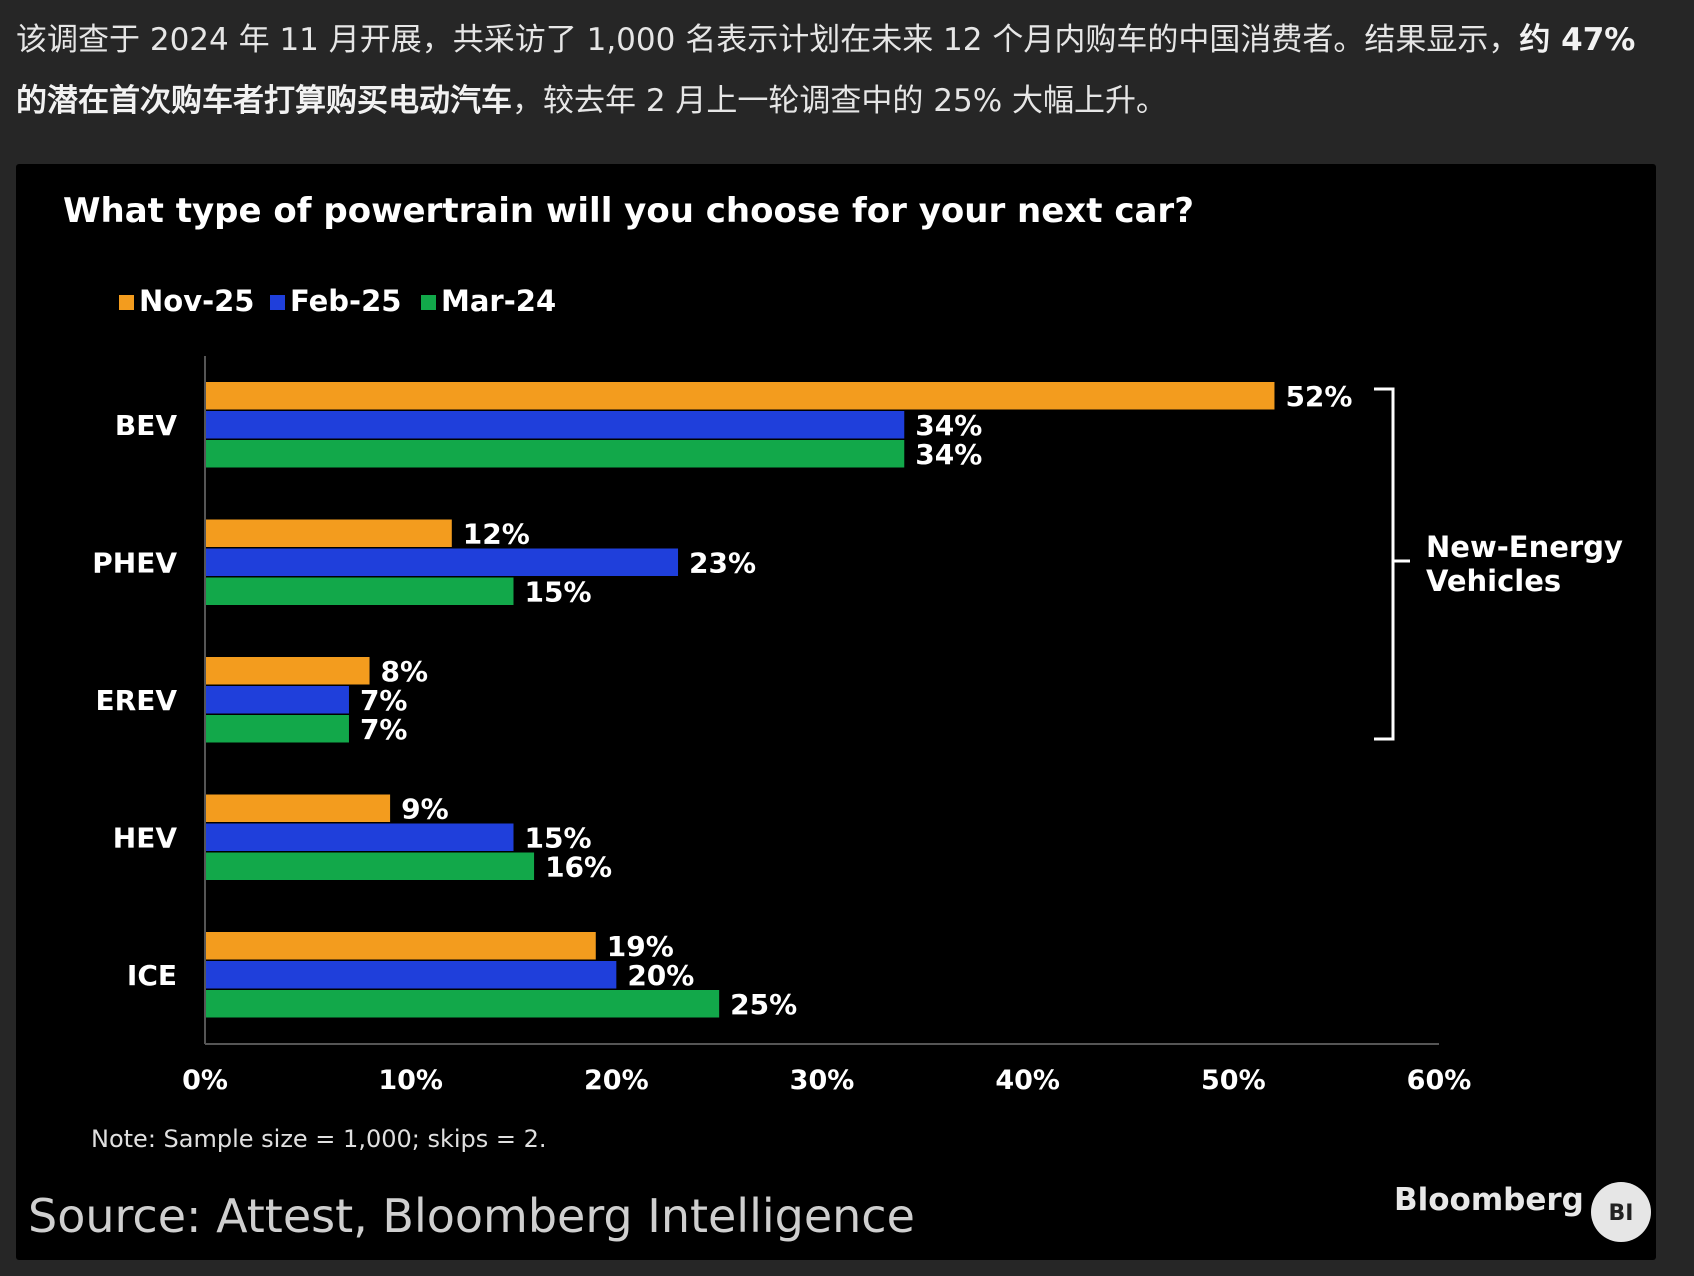  What do you see at coordinates (425, 808) in the screenshot?
I see `value-label-hev-nov-25: 9%` at bounding box center [425, 808].